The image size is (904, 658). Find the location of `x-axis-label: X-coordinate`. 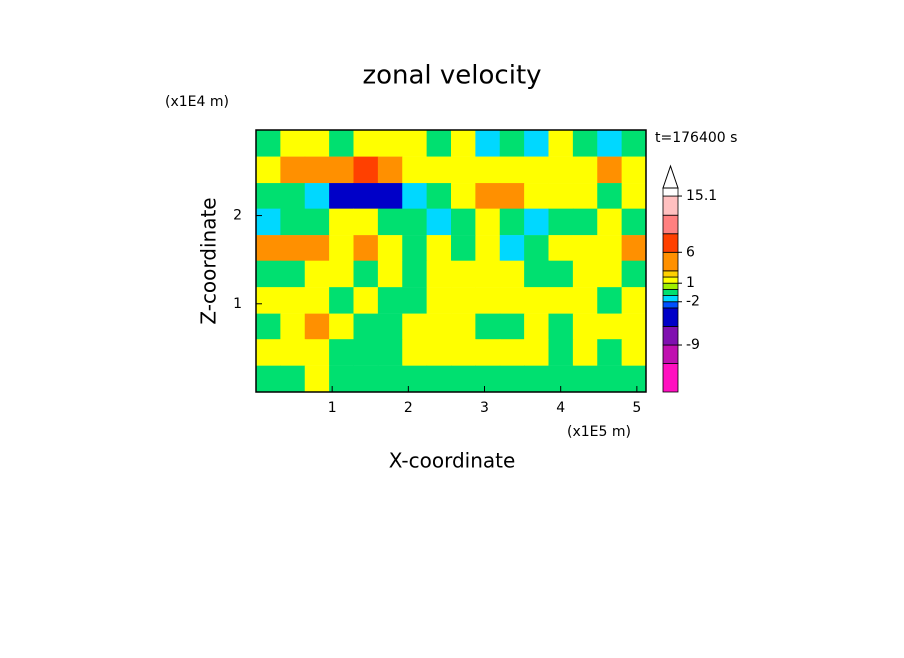

x-axis-label: X-coordinate is located at coordinates (452, 461).